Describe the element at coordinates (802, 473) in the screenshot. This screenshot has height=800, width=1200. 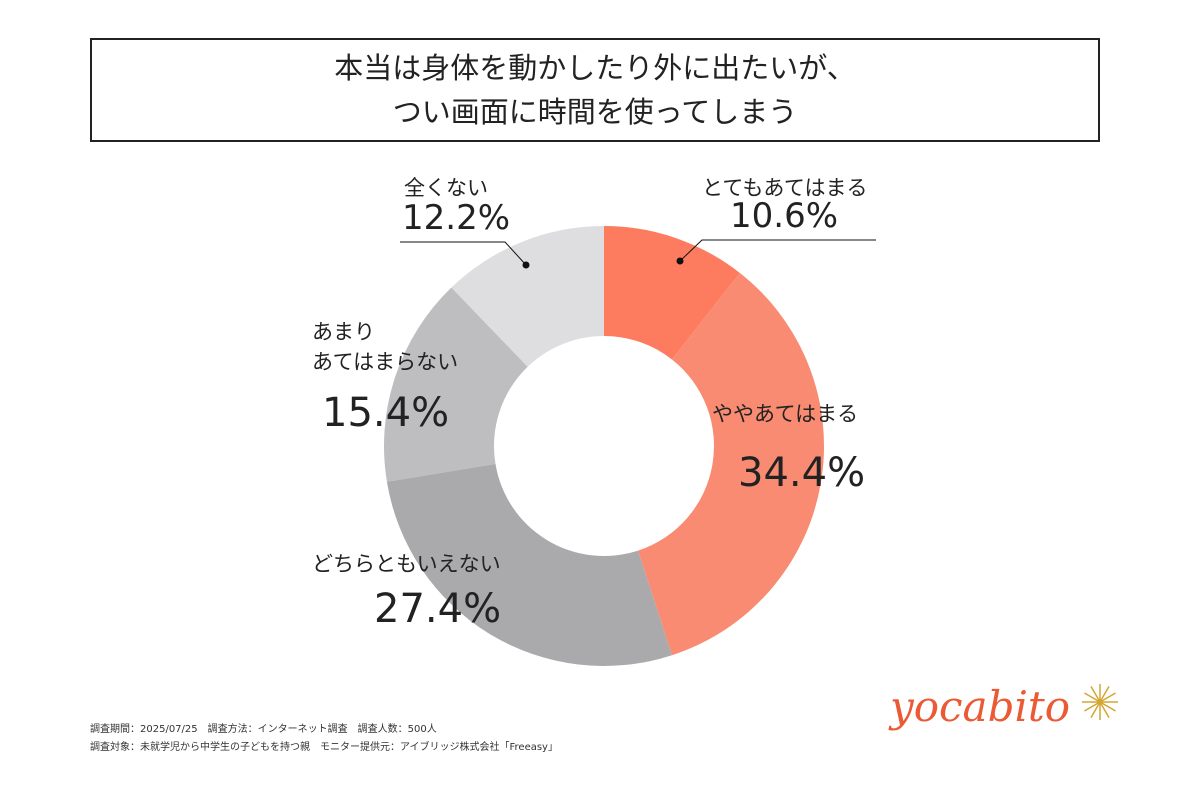
I see `label-value-2: 34.4%` at that location.